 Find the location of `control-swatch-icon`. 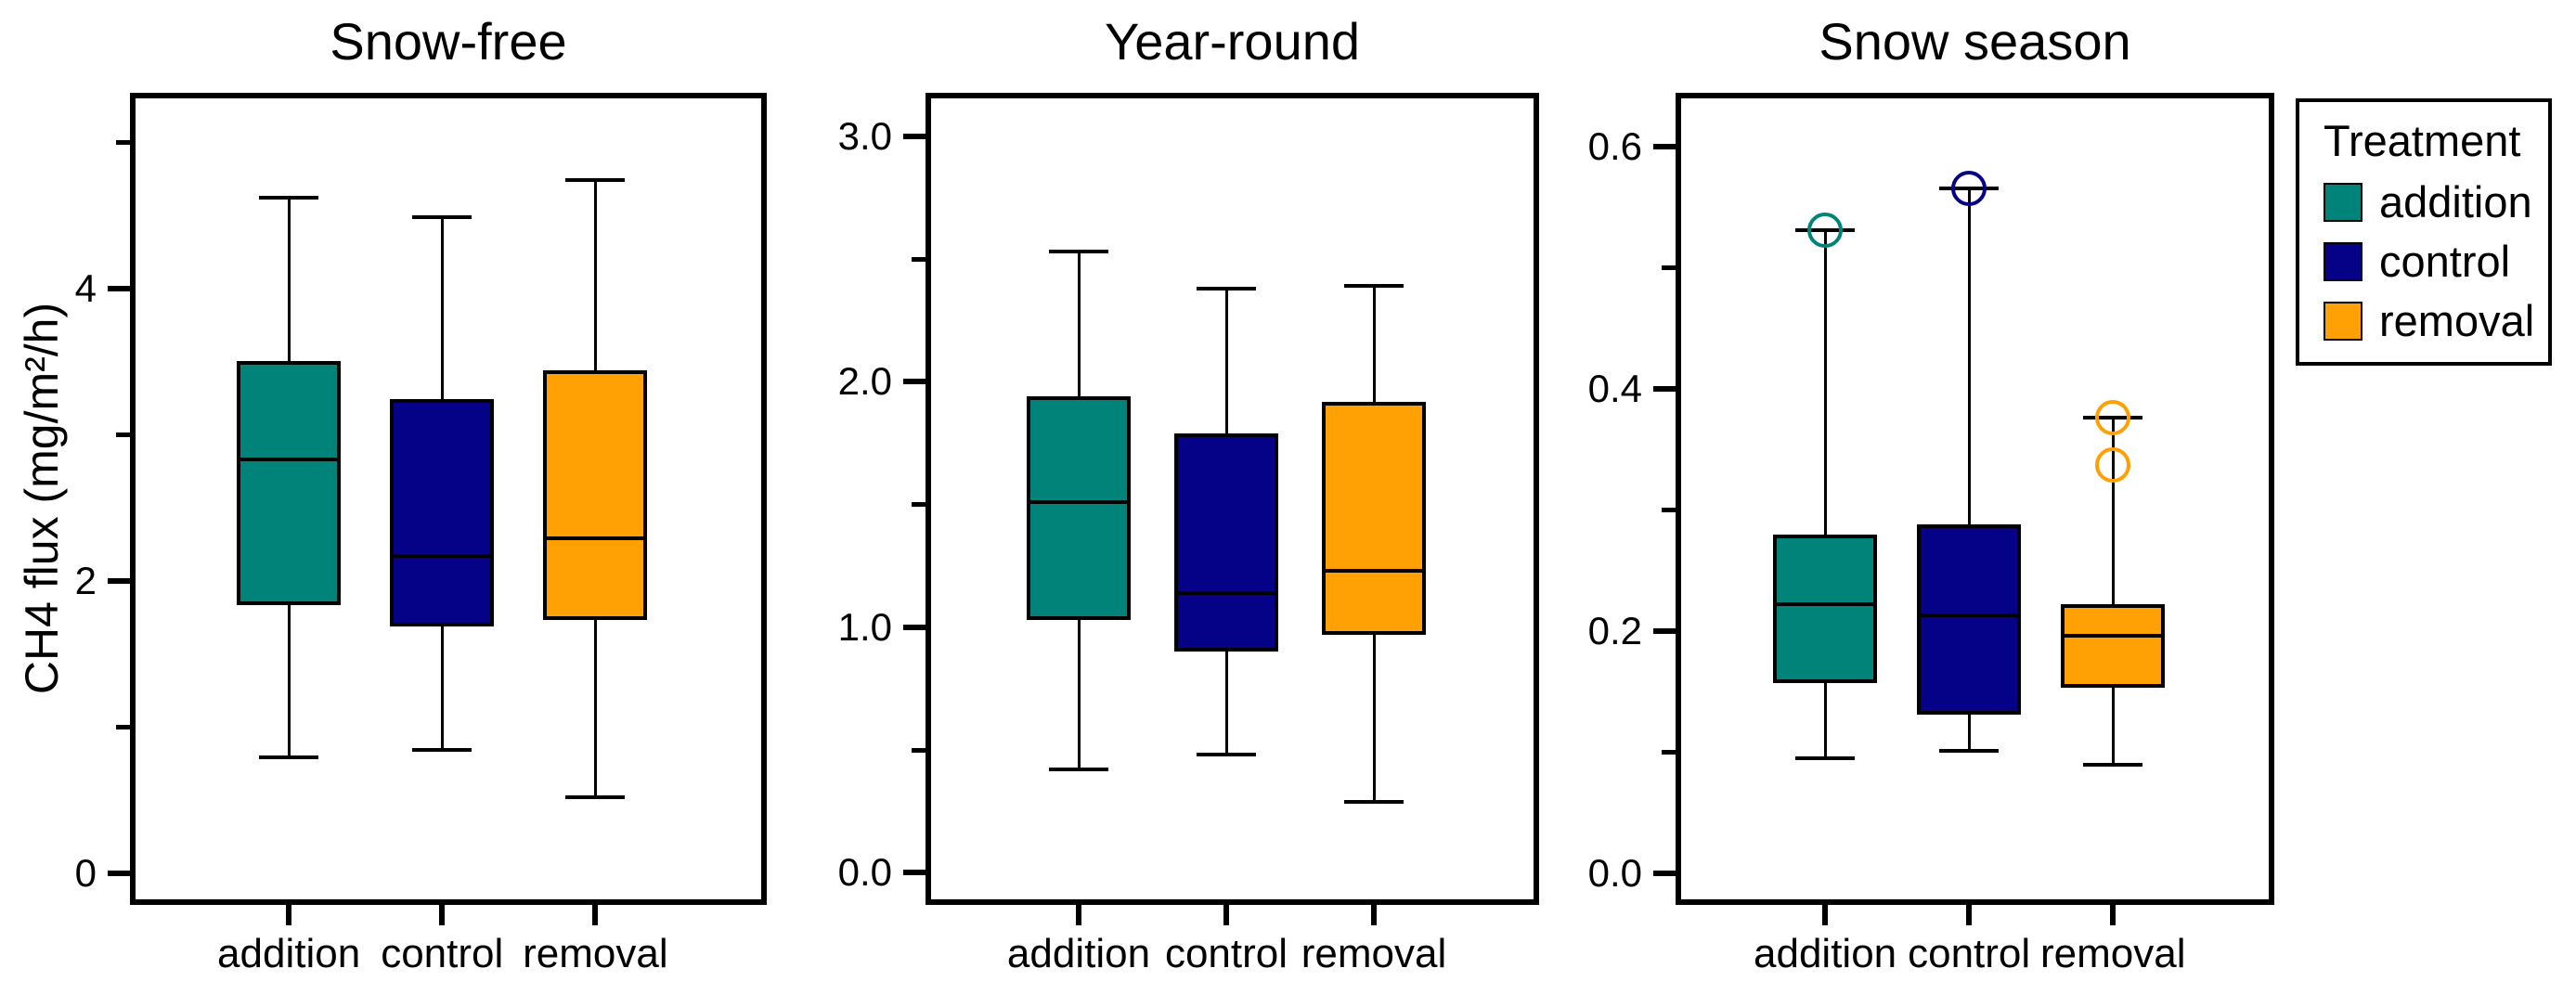

control-swatch-icon is located at coordinates (2343, 261).